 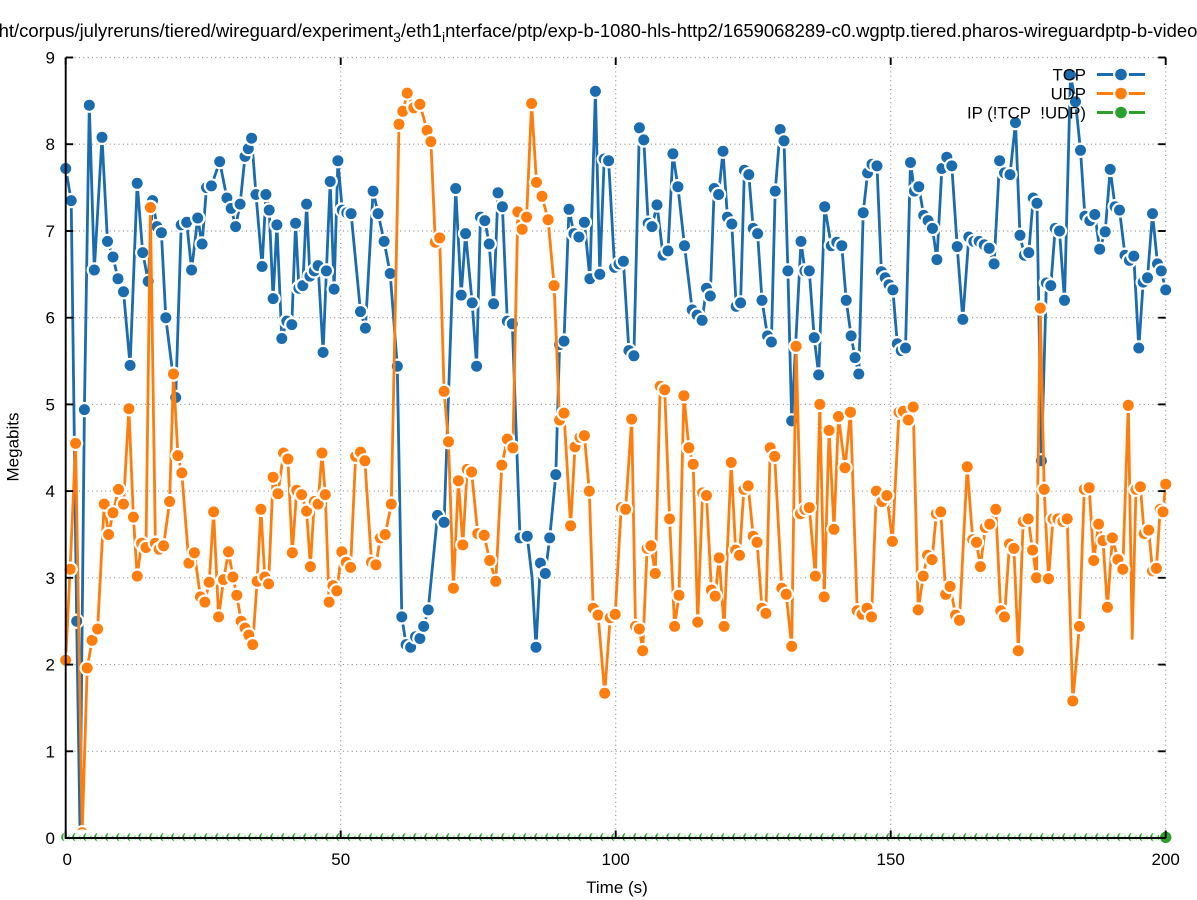 I want to click on svg-text: 8, so click(x=50, y=144).